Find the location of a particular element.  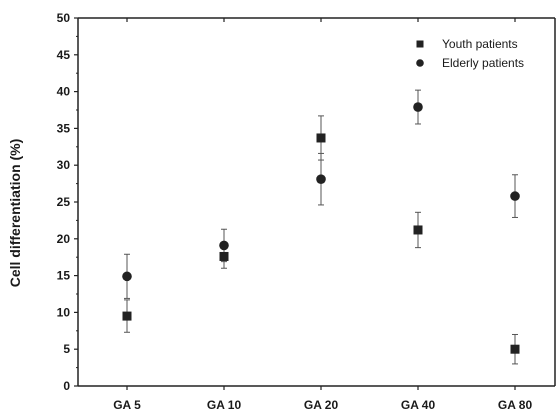

y-tick-label: 35 is located at coordinates (64, 128).